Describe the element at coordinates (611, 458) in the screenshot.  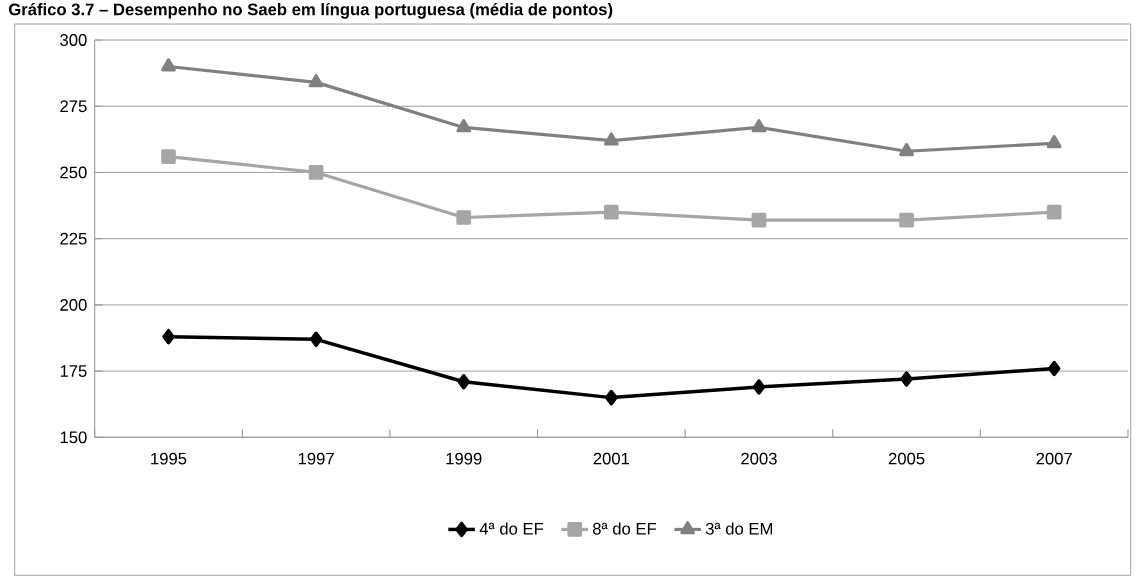
I see `x-tick-label: 2001` at that location.